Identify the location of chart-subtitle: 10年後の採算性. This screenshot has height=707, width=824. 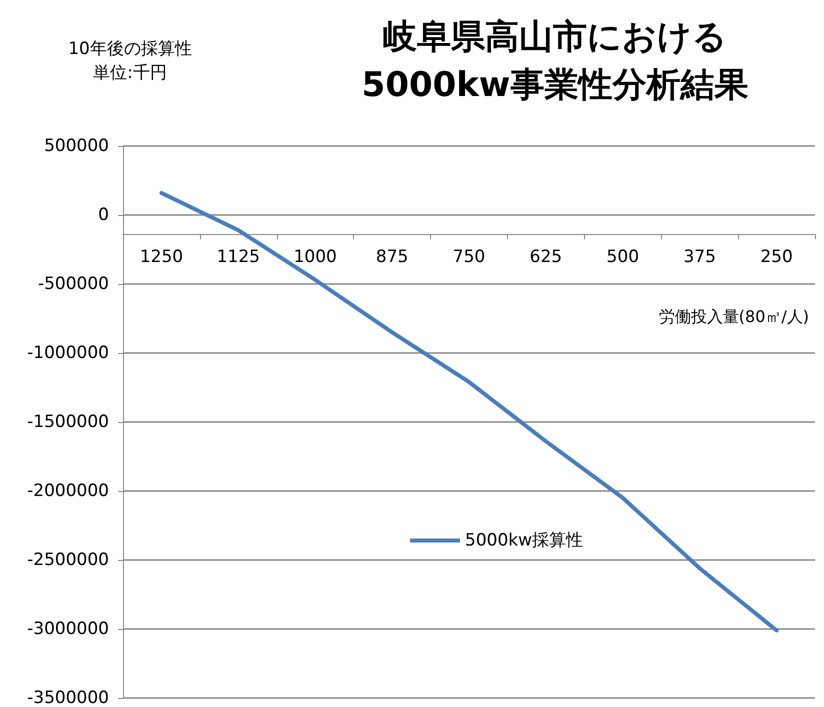
(130, 49).